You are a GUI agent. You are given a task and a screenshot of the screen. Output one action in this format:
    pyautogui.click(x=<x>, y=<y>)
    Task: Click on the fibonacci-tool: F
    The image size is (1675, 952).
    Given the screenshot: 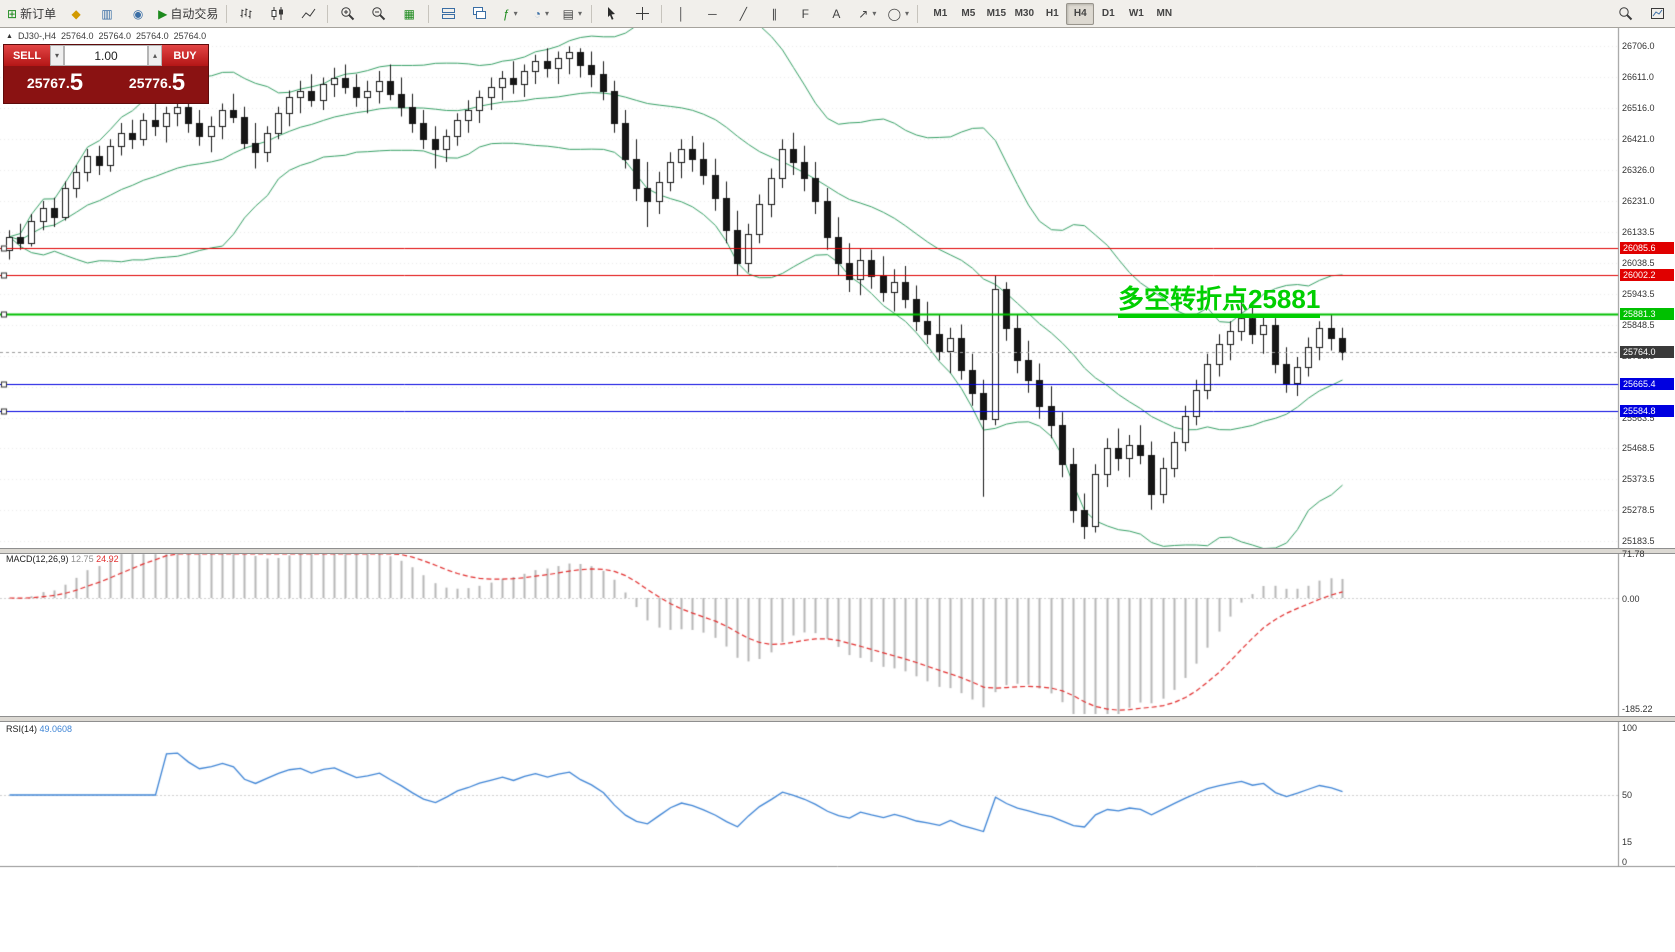 What is the action you would take?
    pyautogui.click(x=805, y=14)
    